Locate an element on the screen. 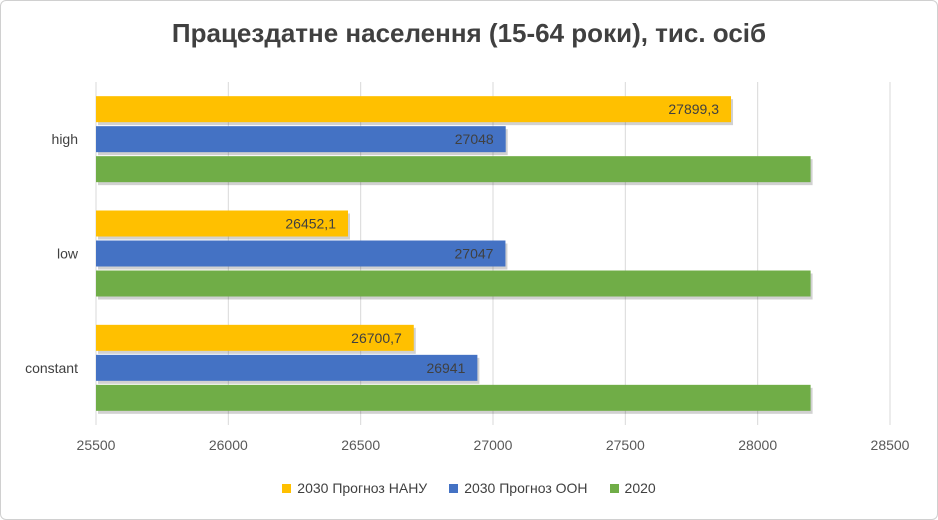  legend-swatch-nanu is located at coordinates (287, 488).